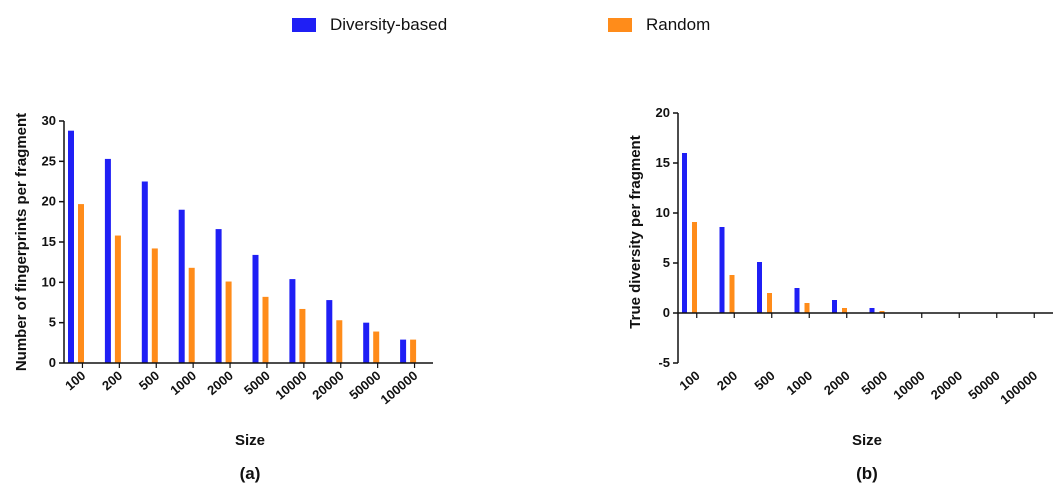 This screenshot has width=1053, height=485. What do you see at coordinates (678, 24) in the screenshot?
I see `legend-label-random: Random` at bounding box center [678, 24].